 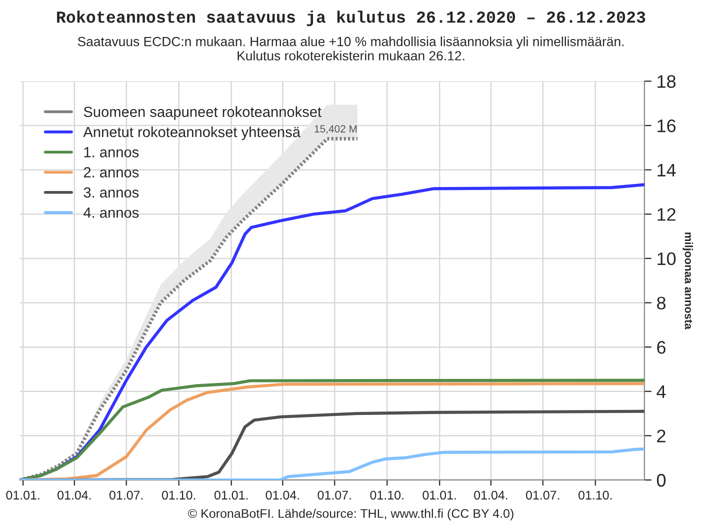 What do you see at coordinates (335, 129) in the screenshot?
I see `annotation: 15,402 M` at bounding box center [335, 129].